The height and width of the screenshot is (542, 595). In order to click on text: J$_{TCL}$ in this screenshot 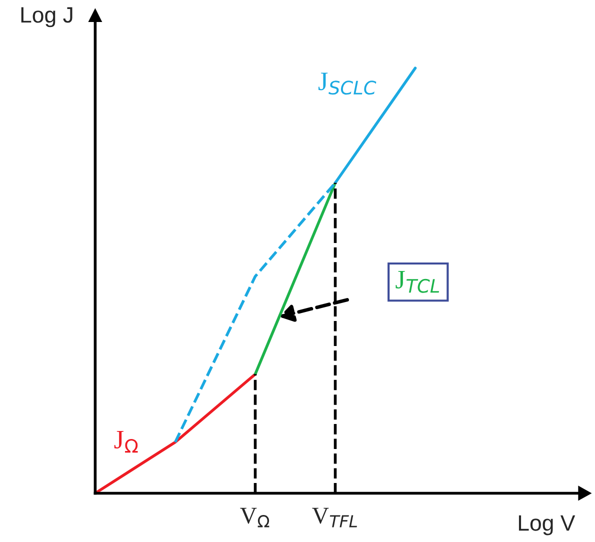, I will do `click(418, 282)`.